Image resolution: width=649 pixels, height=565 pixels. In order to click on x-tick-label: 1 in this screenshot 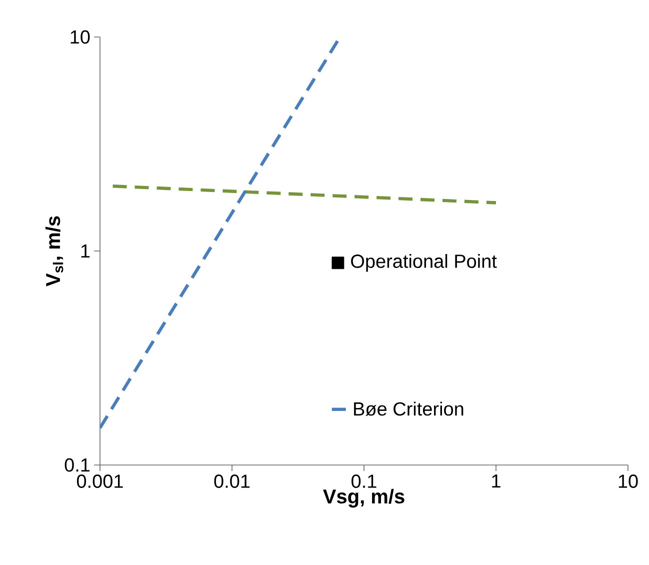, I will do `click(496, 481)`.